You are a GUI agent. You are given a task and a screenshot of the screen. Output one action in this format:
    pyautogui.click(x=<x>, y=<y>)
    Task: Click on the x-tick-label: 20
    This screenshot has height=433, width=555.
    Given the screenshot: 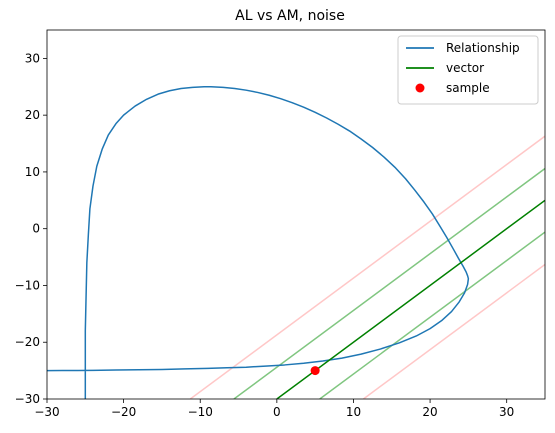 What is the action you would take?
    pyautogui.click(x=429, y=412)
    